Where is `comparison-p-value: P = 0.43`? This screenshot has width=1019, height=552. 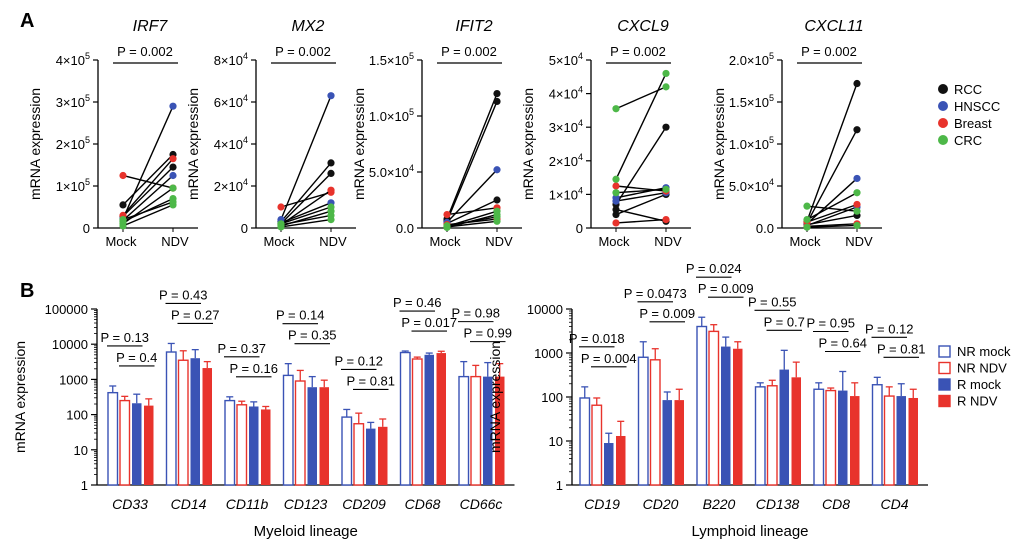
comparison-p-value: P = 0.43 is located at coordinates (183, 294).